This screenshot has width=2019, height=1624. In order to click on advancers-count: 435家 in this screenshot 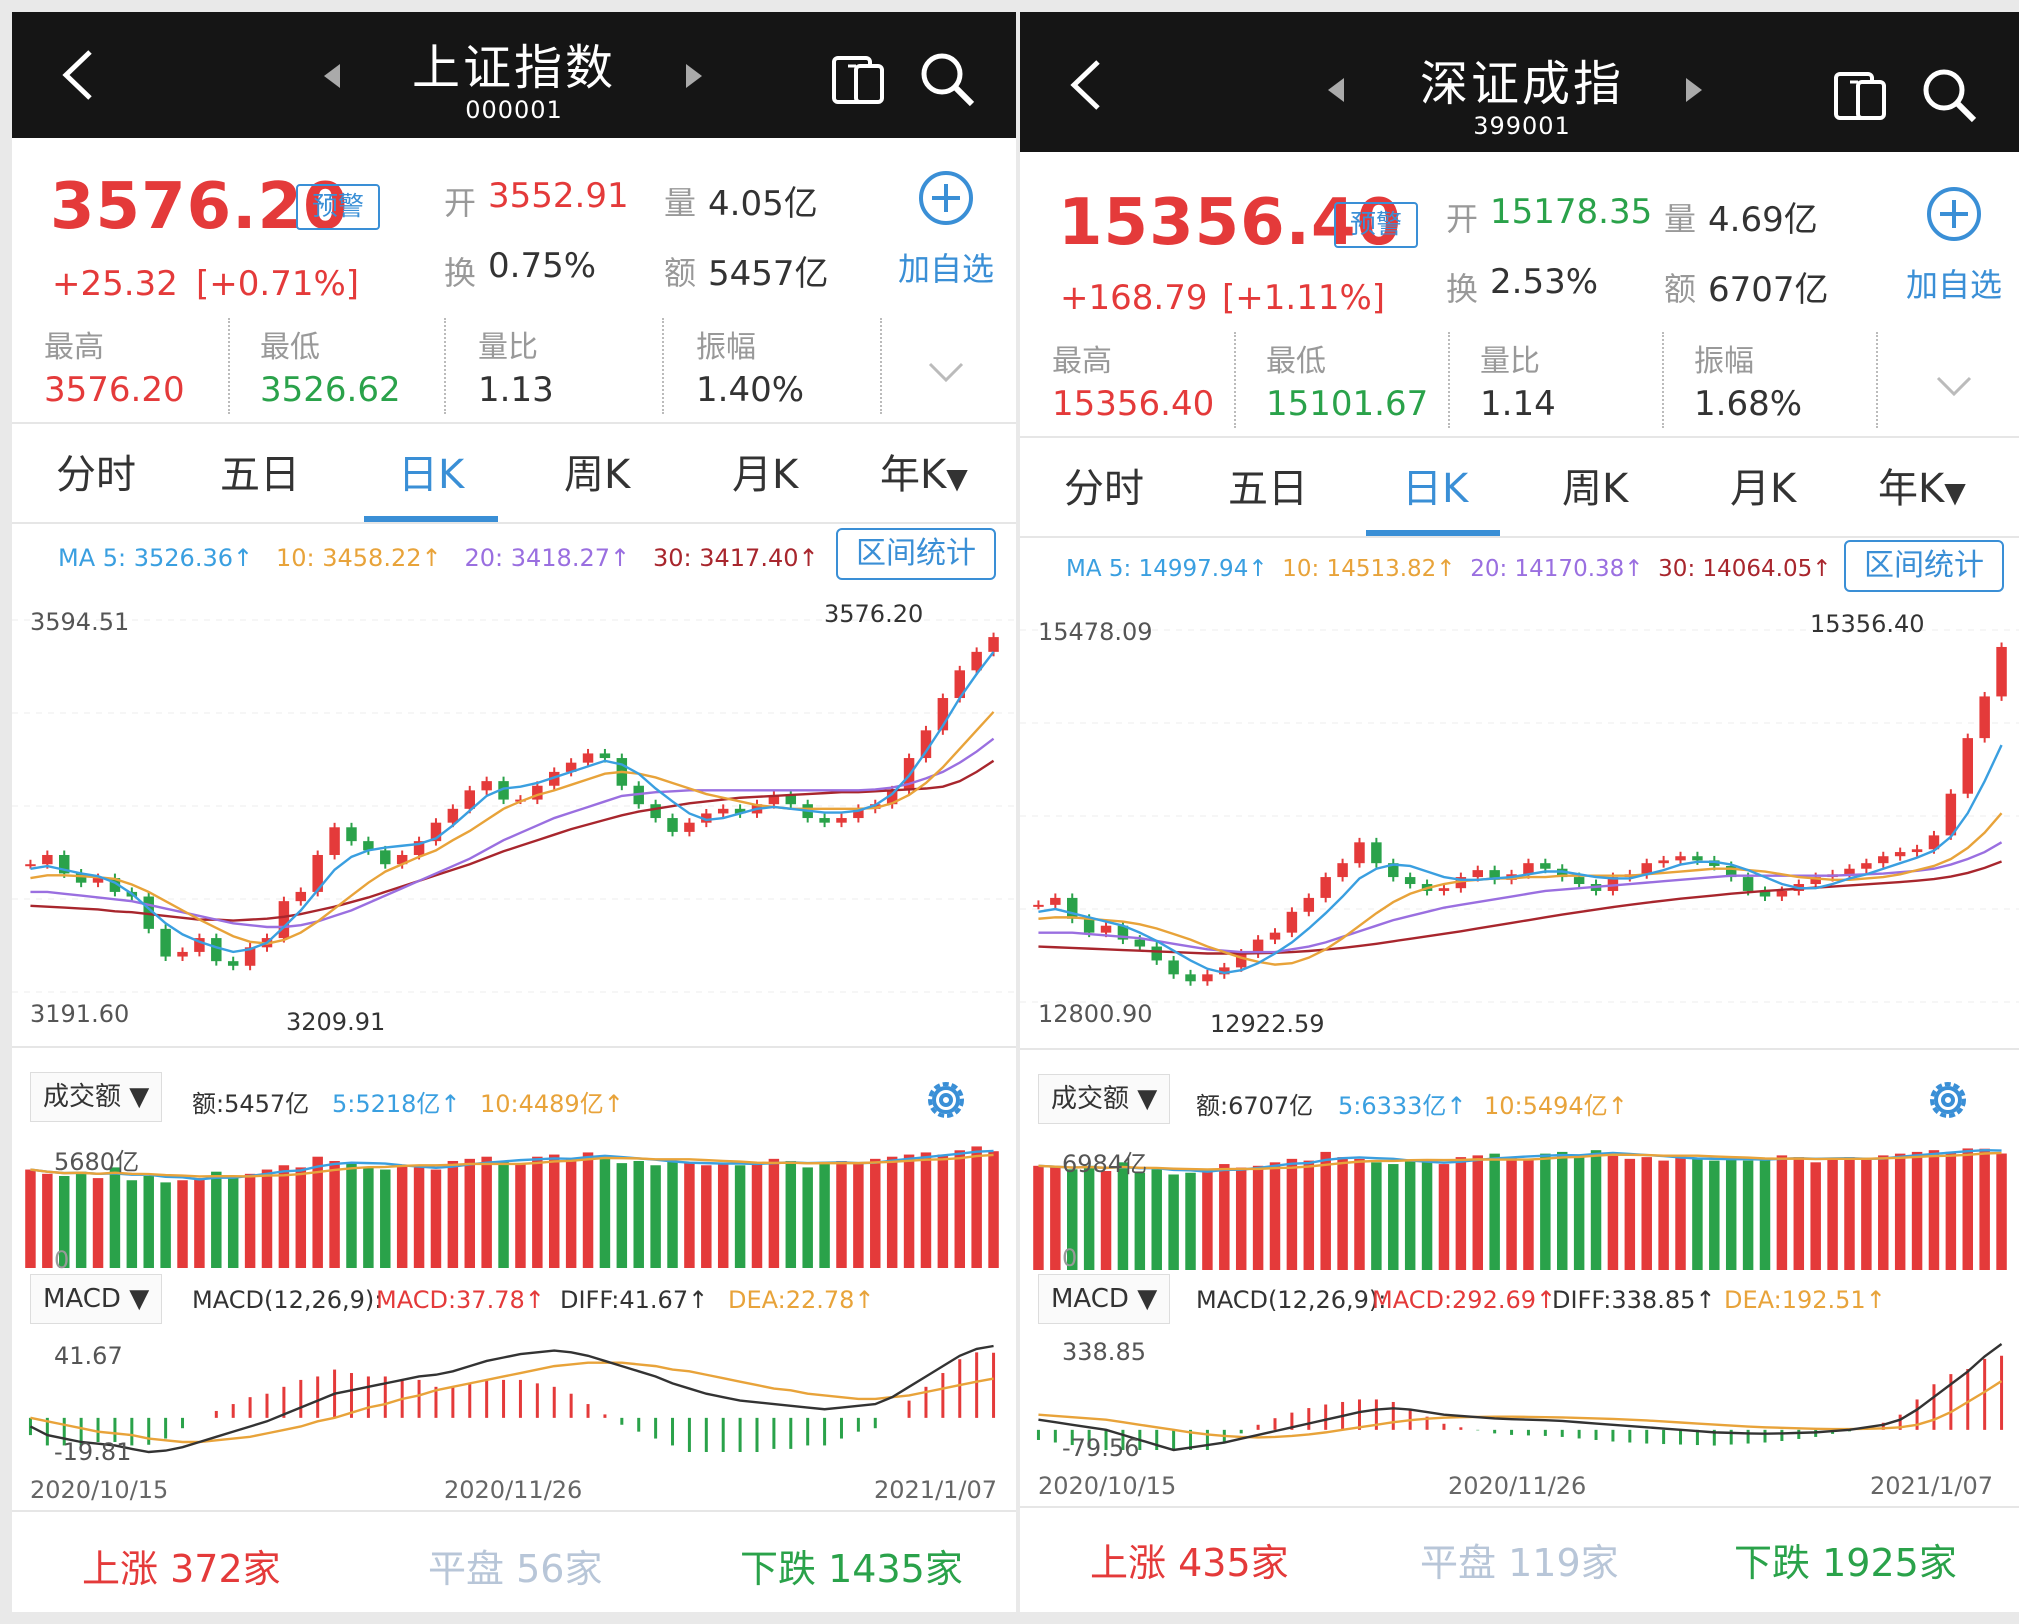, I will do `click(1233, 1563)`.